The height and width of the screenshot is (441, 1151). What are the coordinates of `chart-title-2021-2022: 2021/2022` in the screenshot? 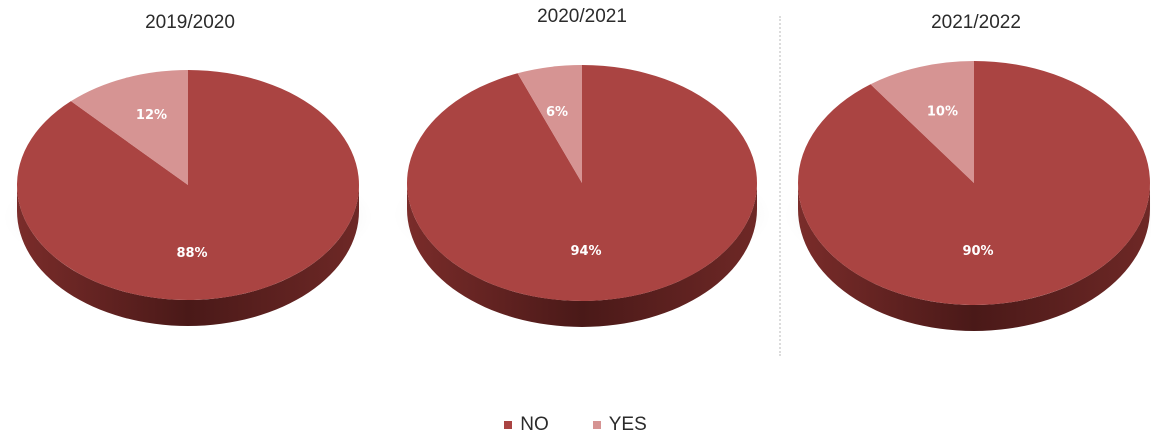 It's located at (976, 22).